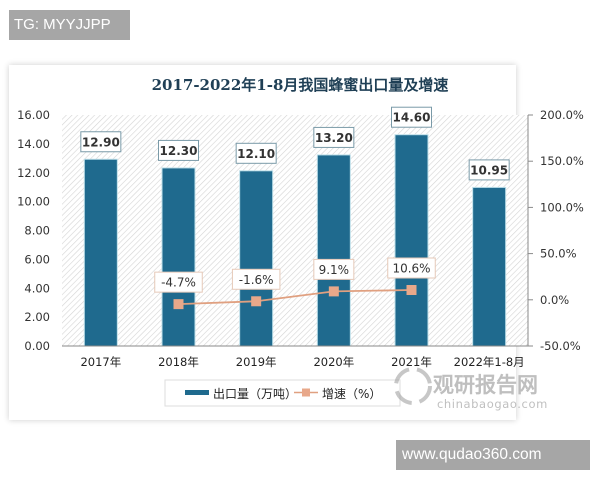 Image resolution: width=600 pixels, height=480 pixels. I want to click on right-axis-tick-label: 0.0%, so click(554, 300).